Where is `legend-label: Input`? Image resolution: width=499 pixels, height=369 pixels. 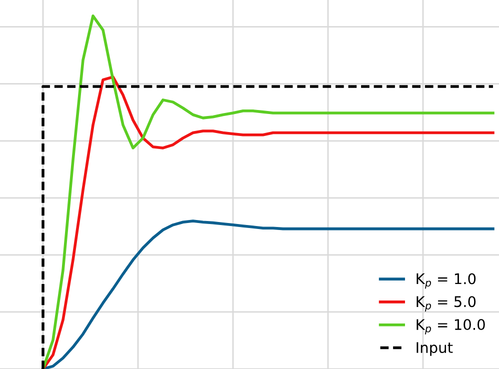
legend-label: Input is located at coordinates (434, 349).